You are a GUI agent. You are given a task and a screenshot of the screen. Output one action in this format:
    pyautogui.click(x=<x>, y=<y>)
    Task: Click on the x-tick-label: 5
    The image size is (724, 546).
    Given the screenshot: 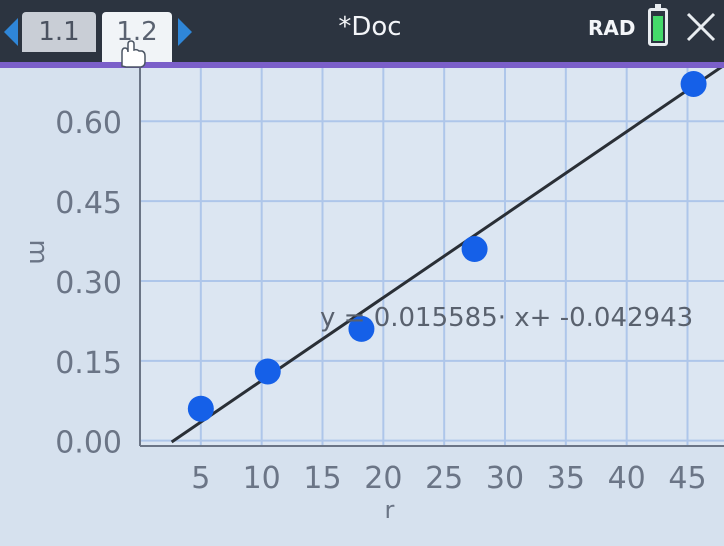 What is the action you would take?
    pyautogui.click(x=200, y=478)
    